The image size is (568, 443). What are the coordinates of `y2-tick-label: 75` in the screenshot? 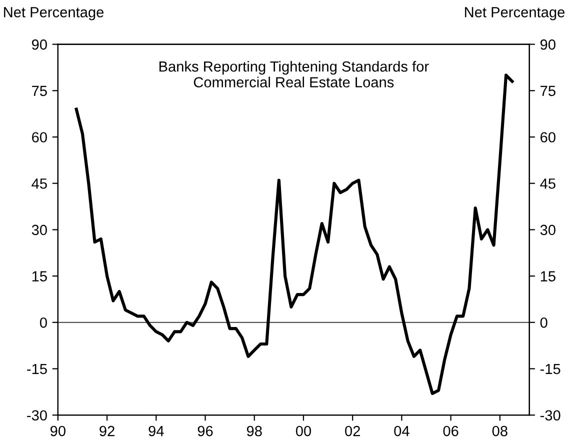 It's located at (548, 91).